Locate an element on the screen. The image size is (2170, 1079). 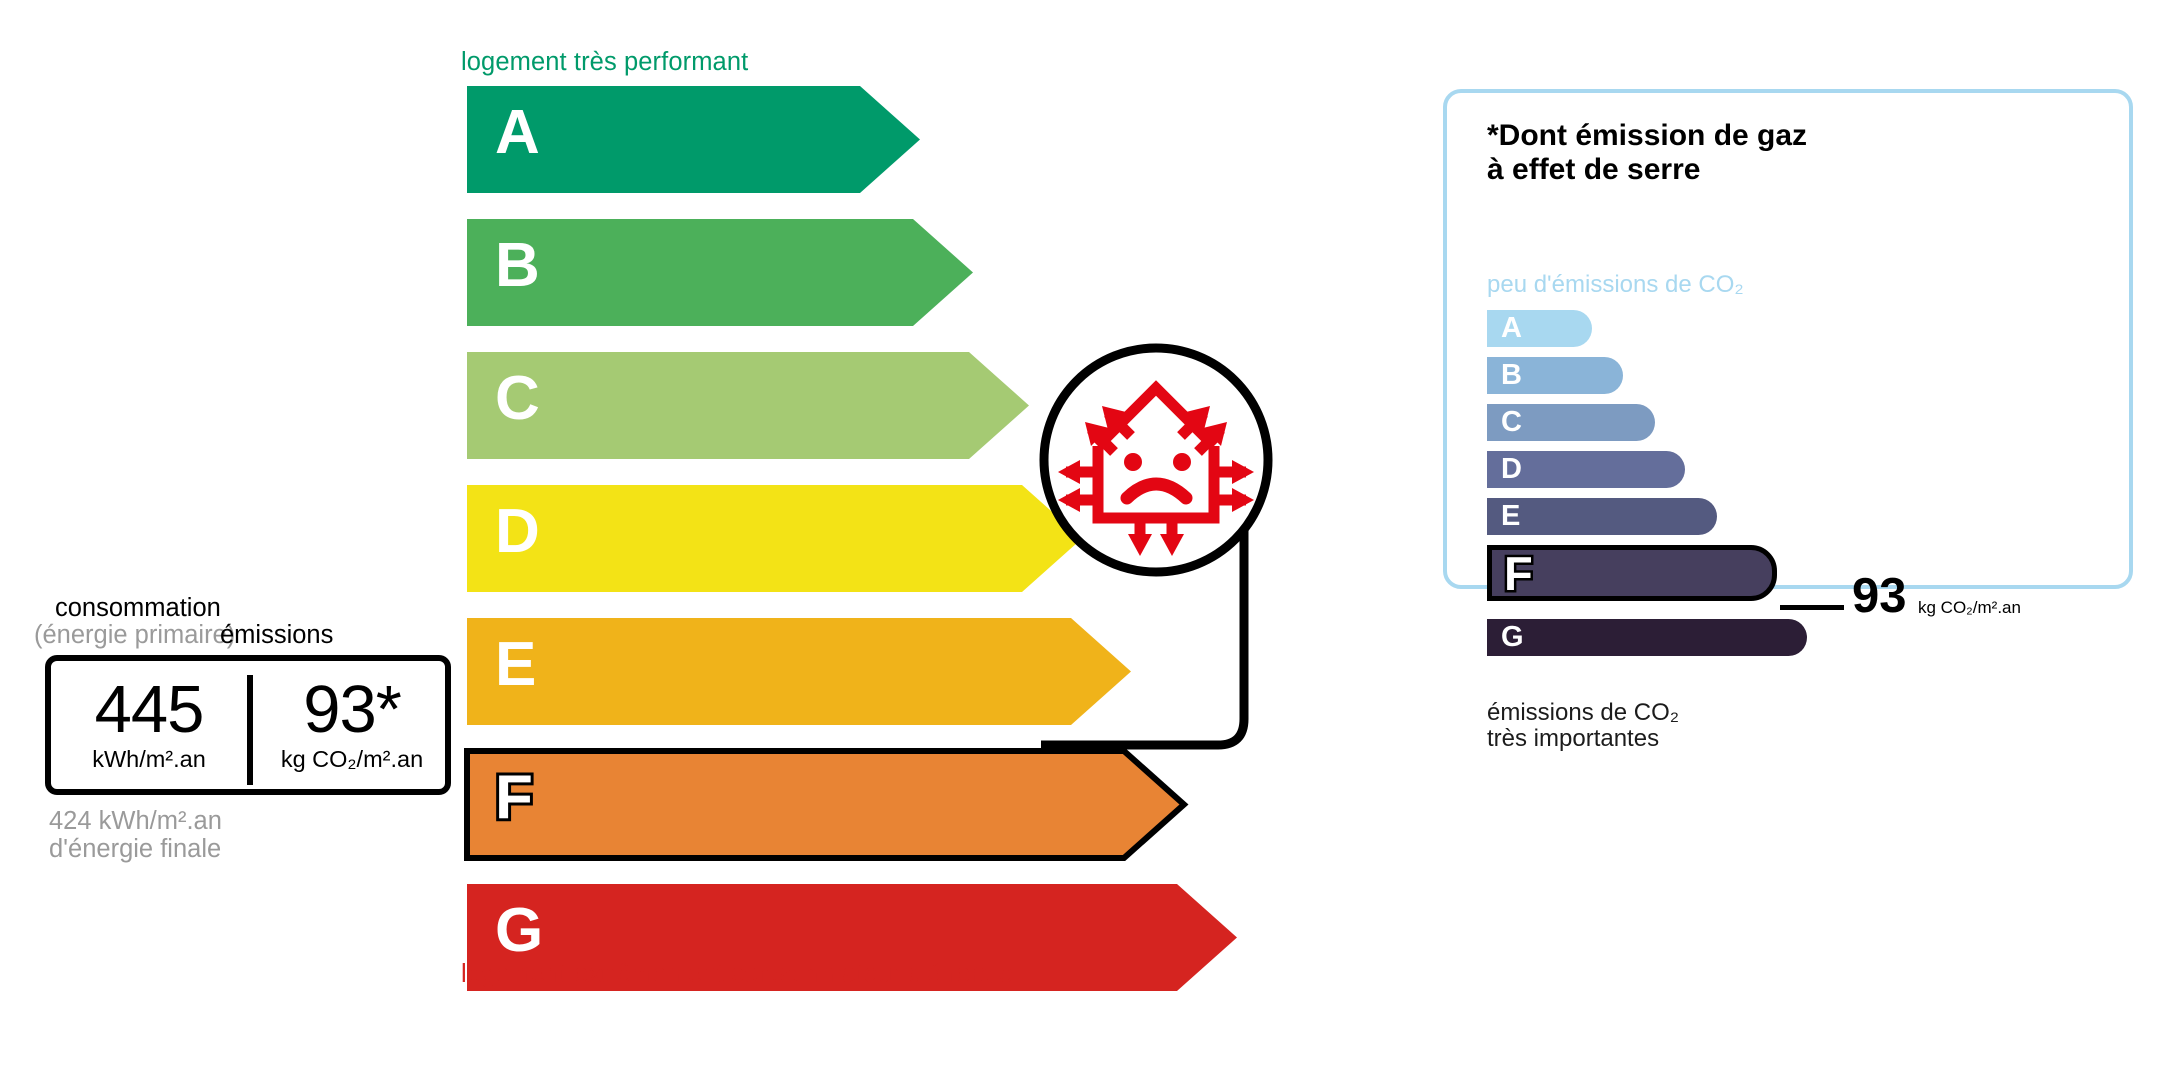
co2-class-G: G is located at coordinates (1647, 637).